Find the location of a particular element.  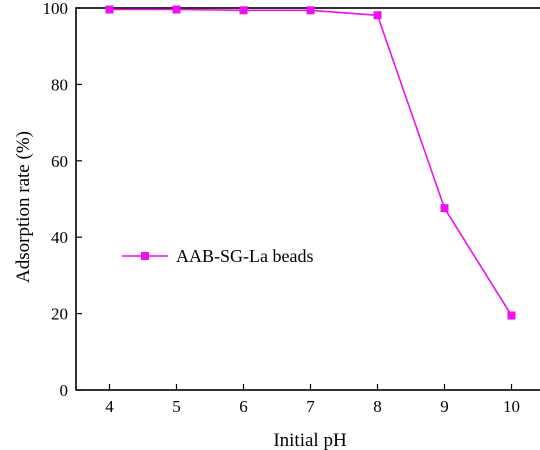

x-tick-label: 9 is located at coordinates (444, 406).